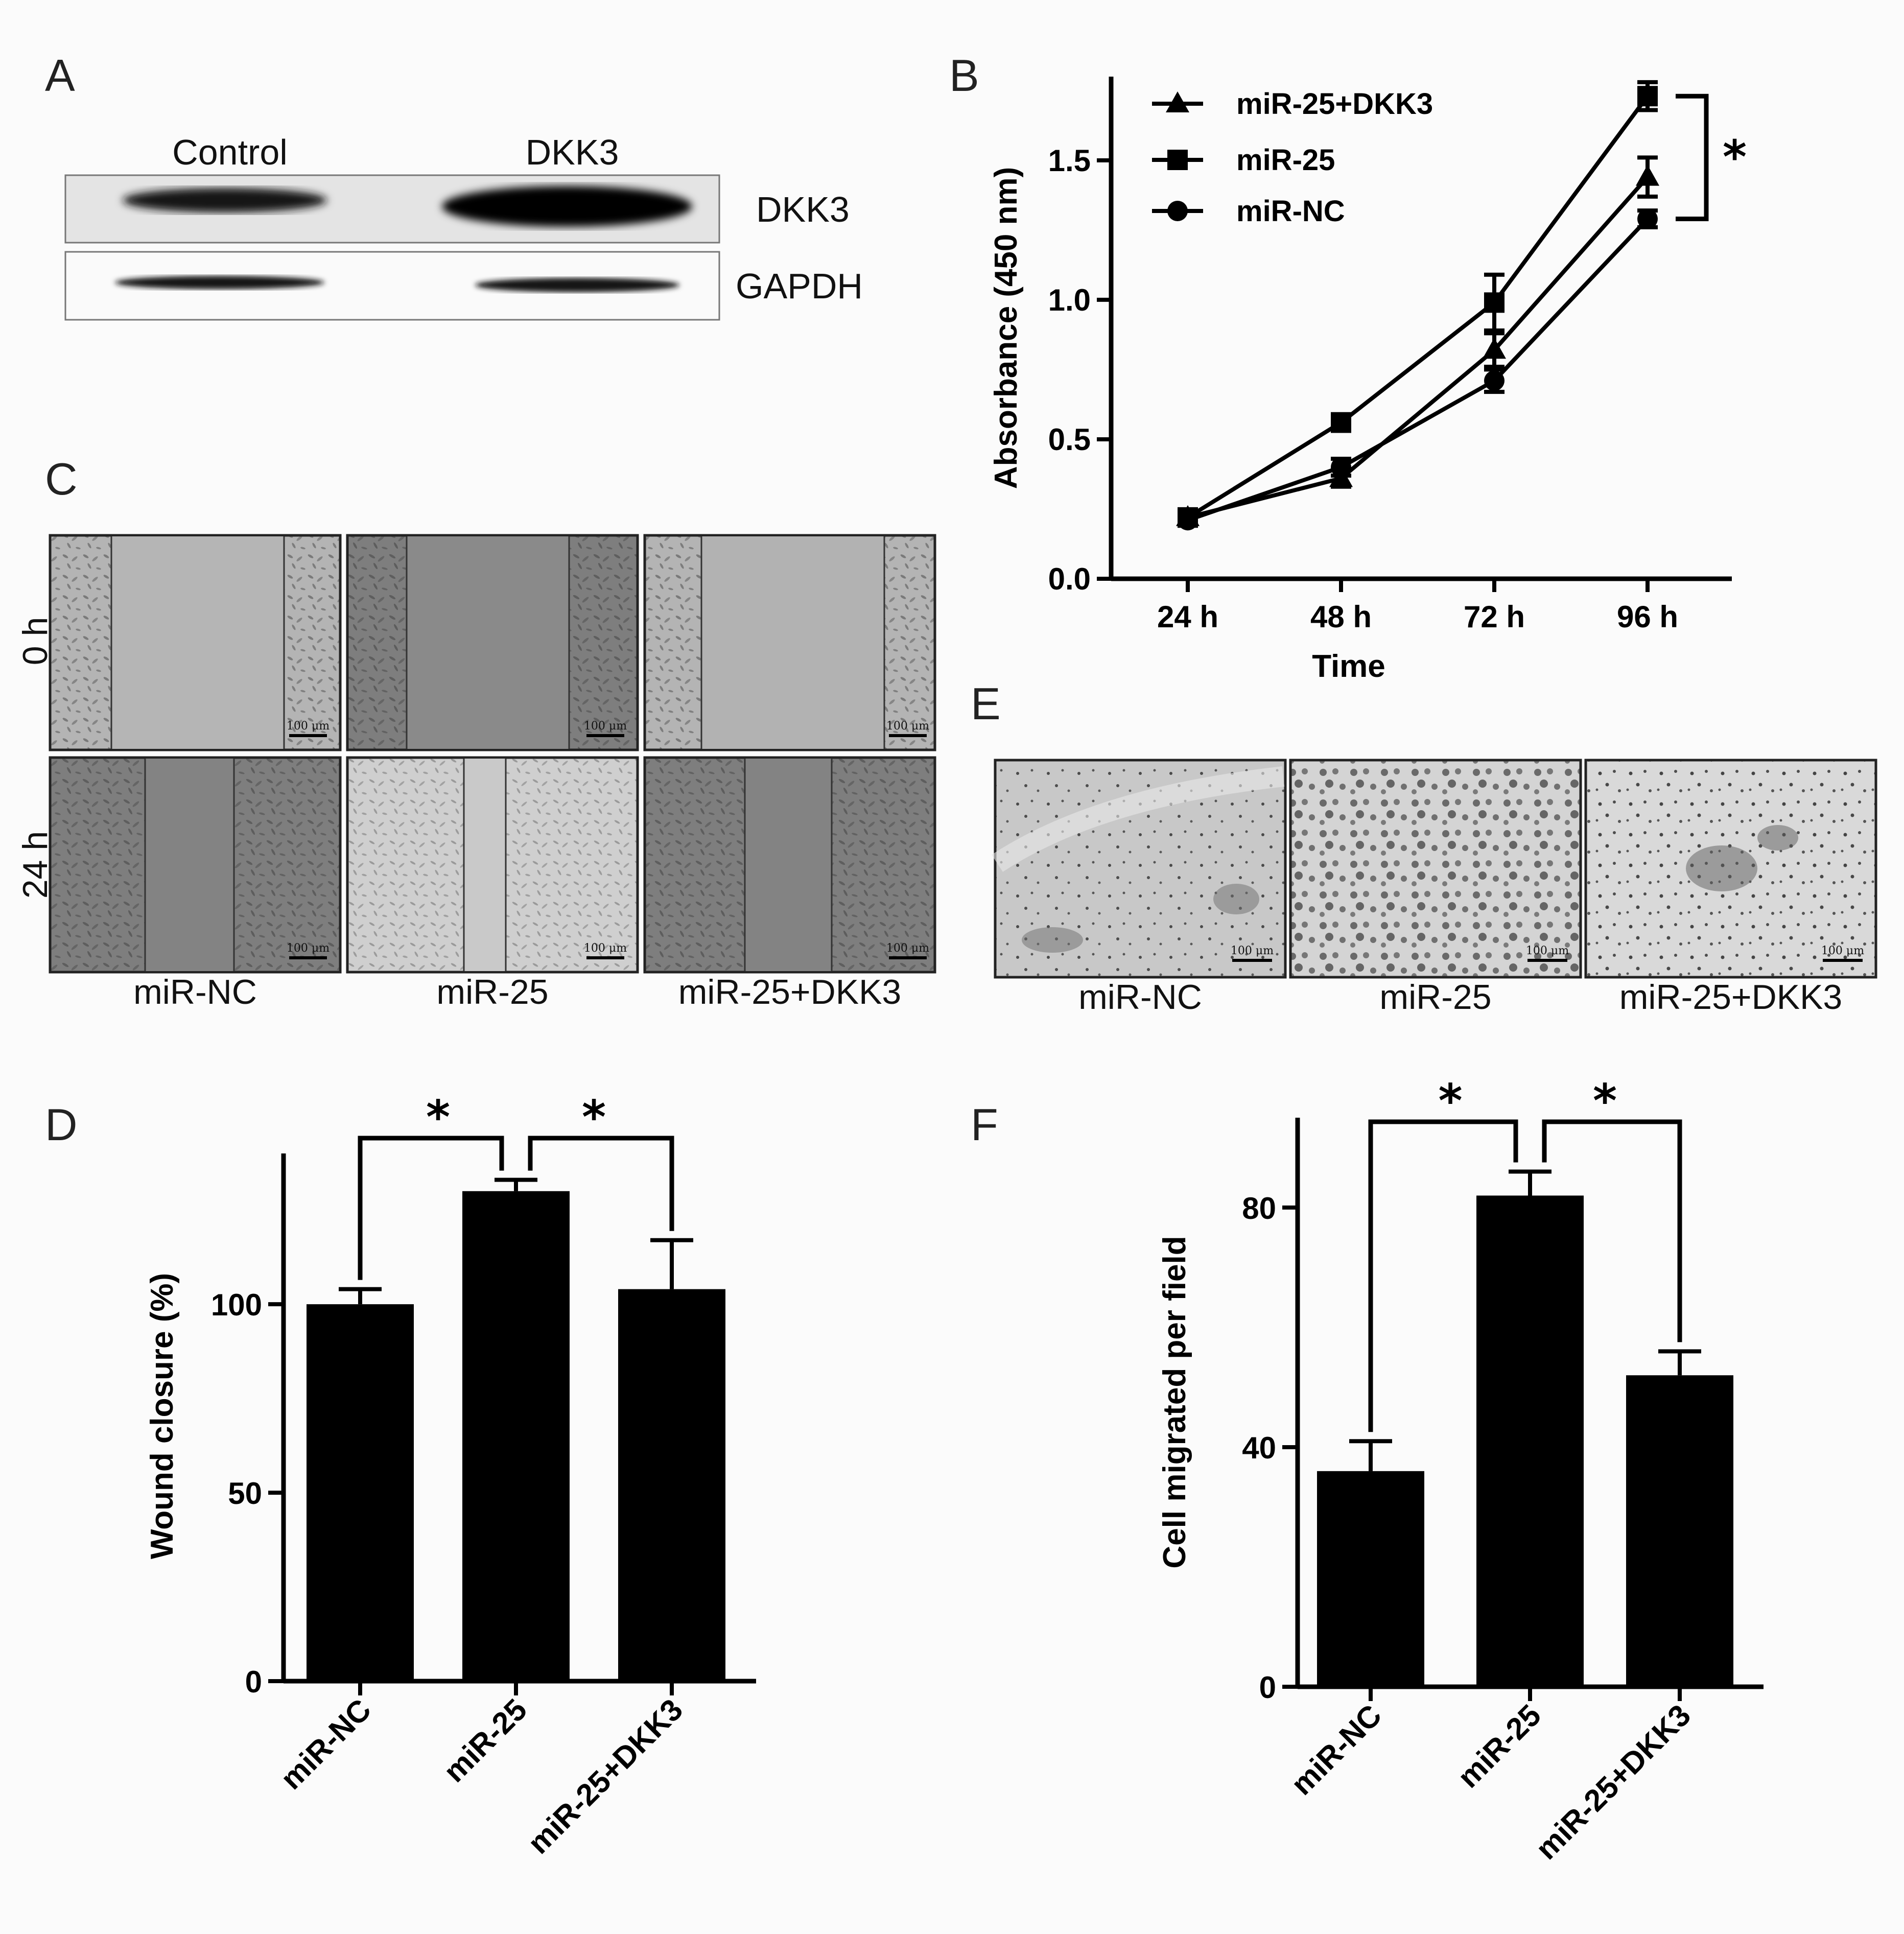 The image size is (1904, 1934). I want to click on legend: miR-25+DKK3 miR-25 miR-NC, so click(1292, 157).